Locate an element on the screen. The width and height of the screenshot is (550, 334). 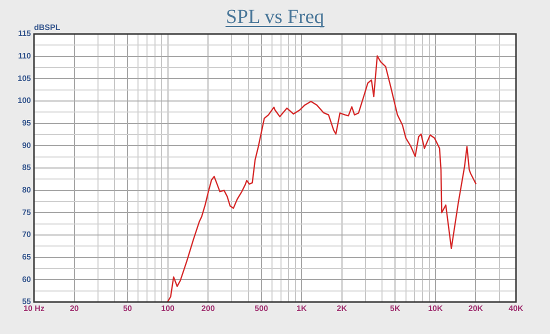
y-tick-label: 75 is located at coordinates (27, 212).